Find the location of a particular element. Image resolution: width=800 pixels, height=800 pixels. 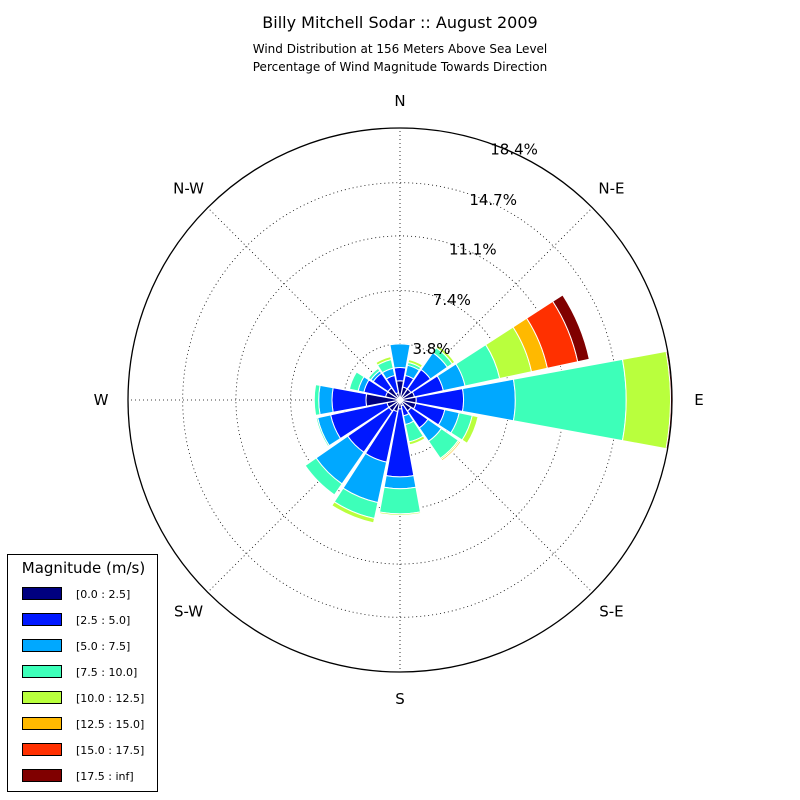

direction-label: S is located at coordinates (400, 699).